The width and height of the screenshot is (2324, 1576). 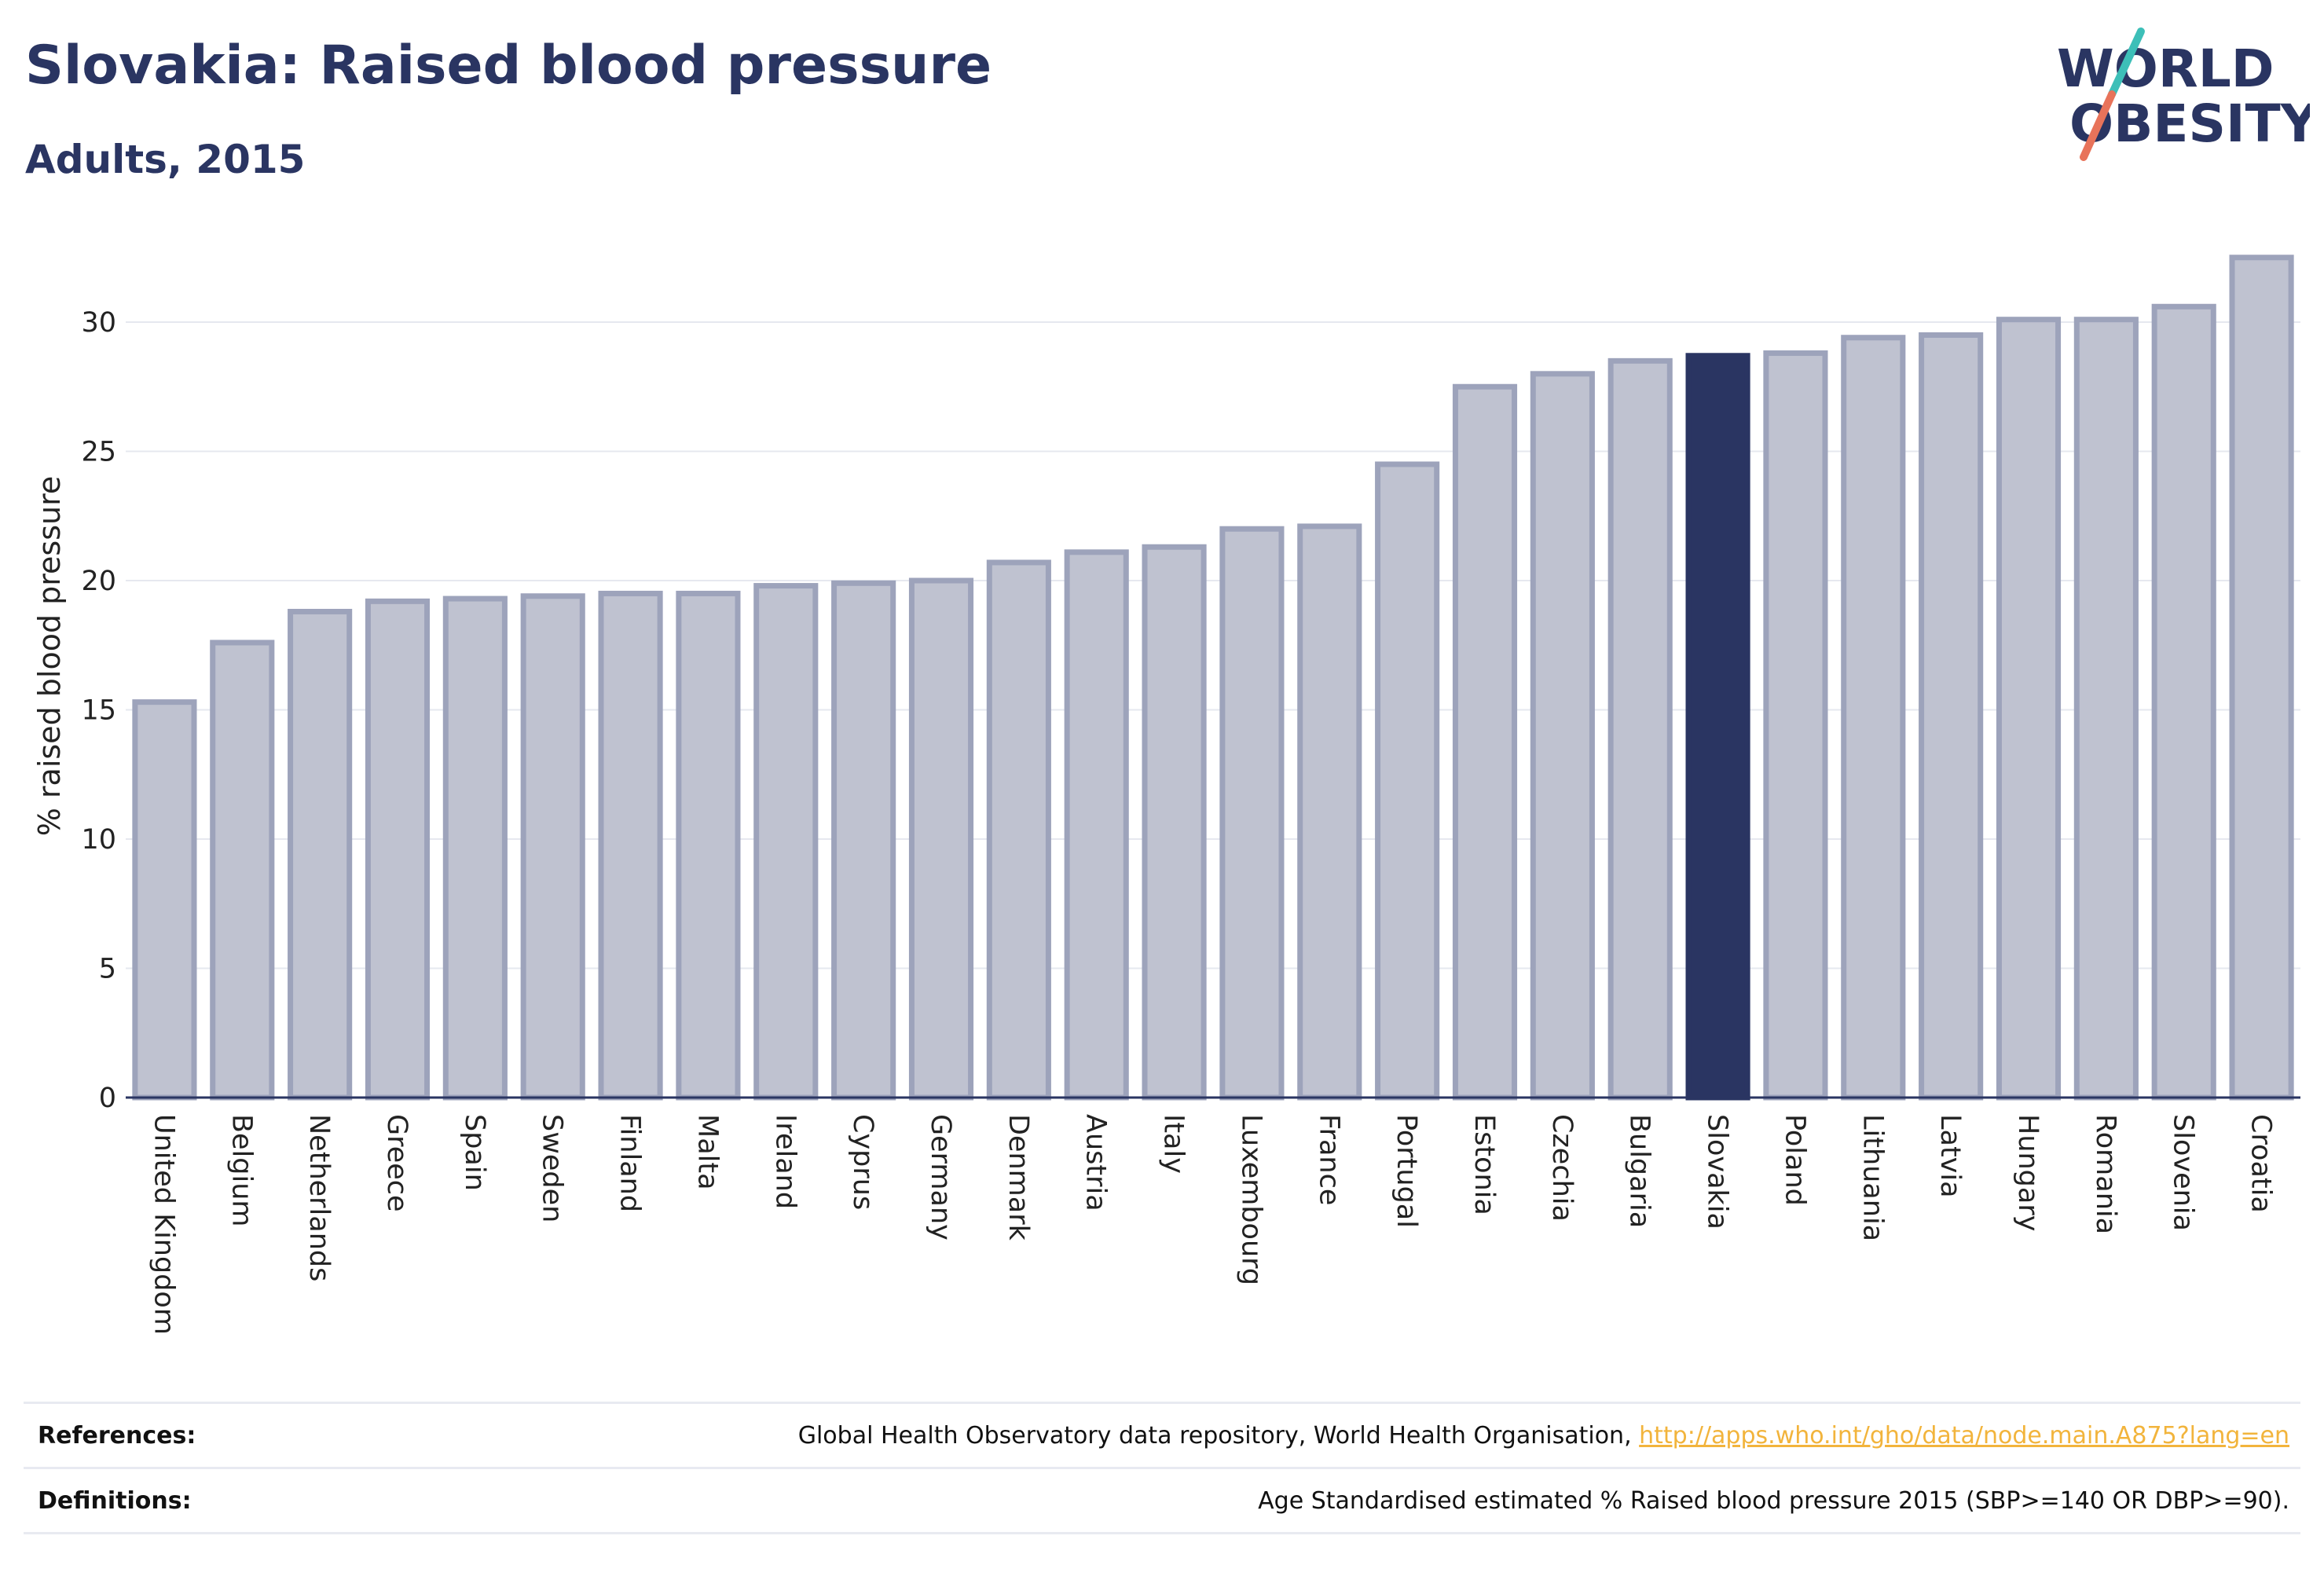 I want to click on chart-title: Slovakia: Raised blood pressure, so click(x=508, y=66).